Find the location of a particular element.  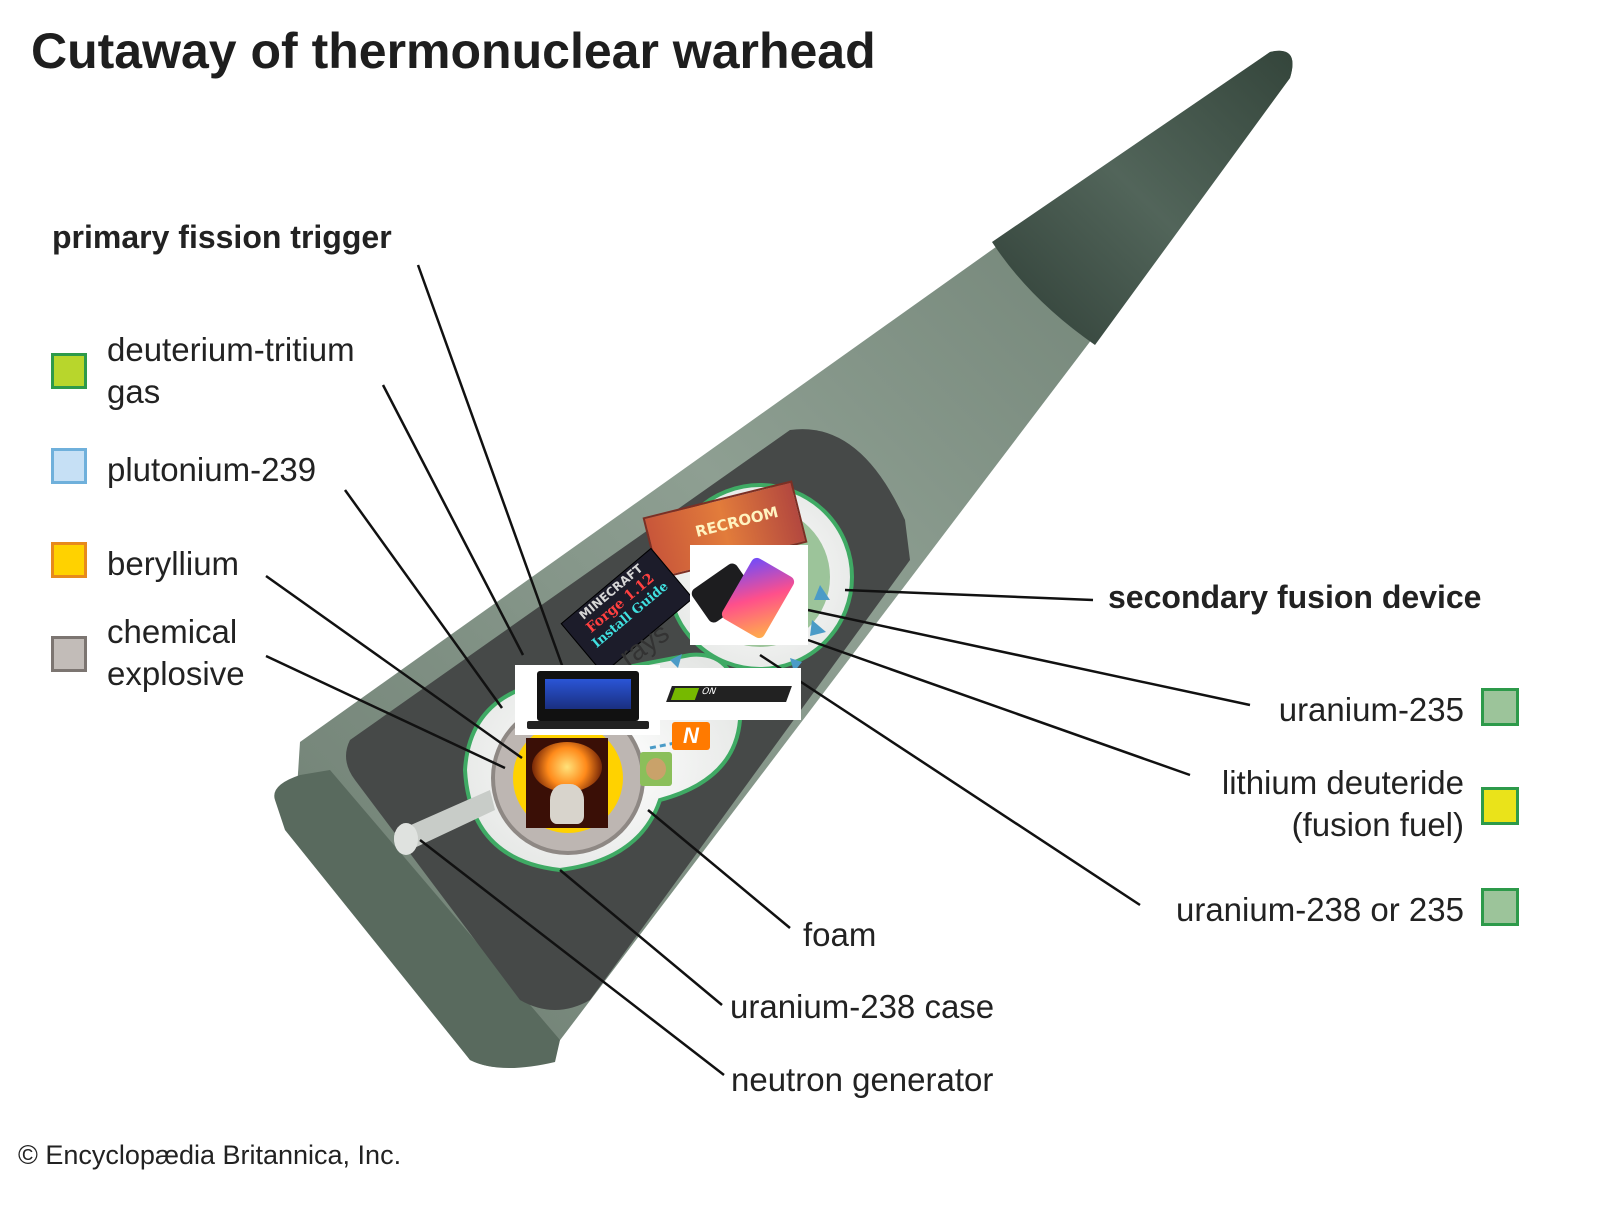

copyright-notice: © Encyclopædia Britannica, Inc. is located at coordinates (210, 1155).